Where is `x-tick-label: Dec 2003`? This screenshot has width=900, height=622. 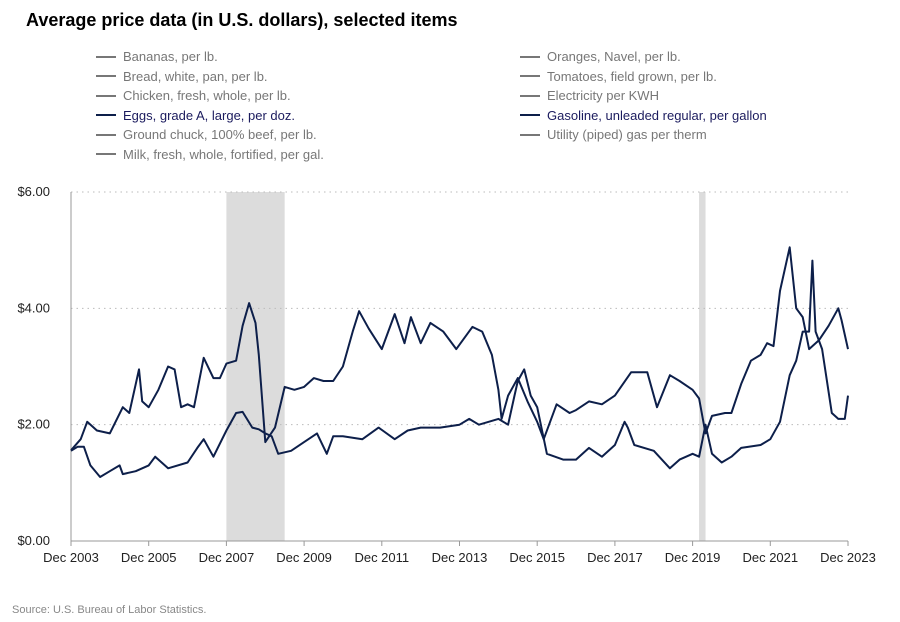
x-tick-label: Dec 2003 is located at coordinates (71, 557).